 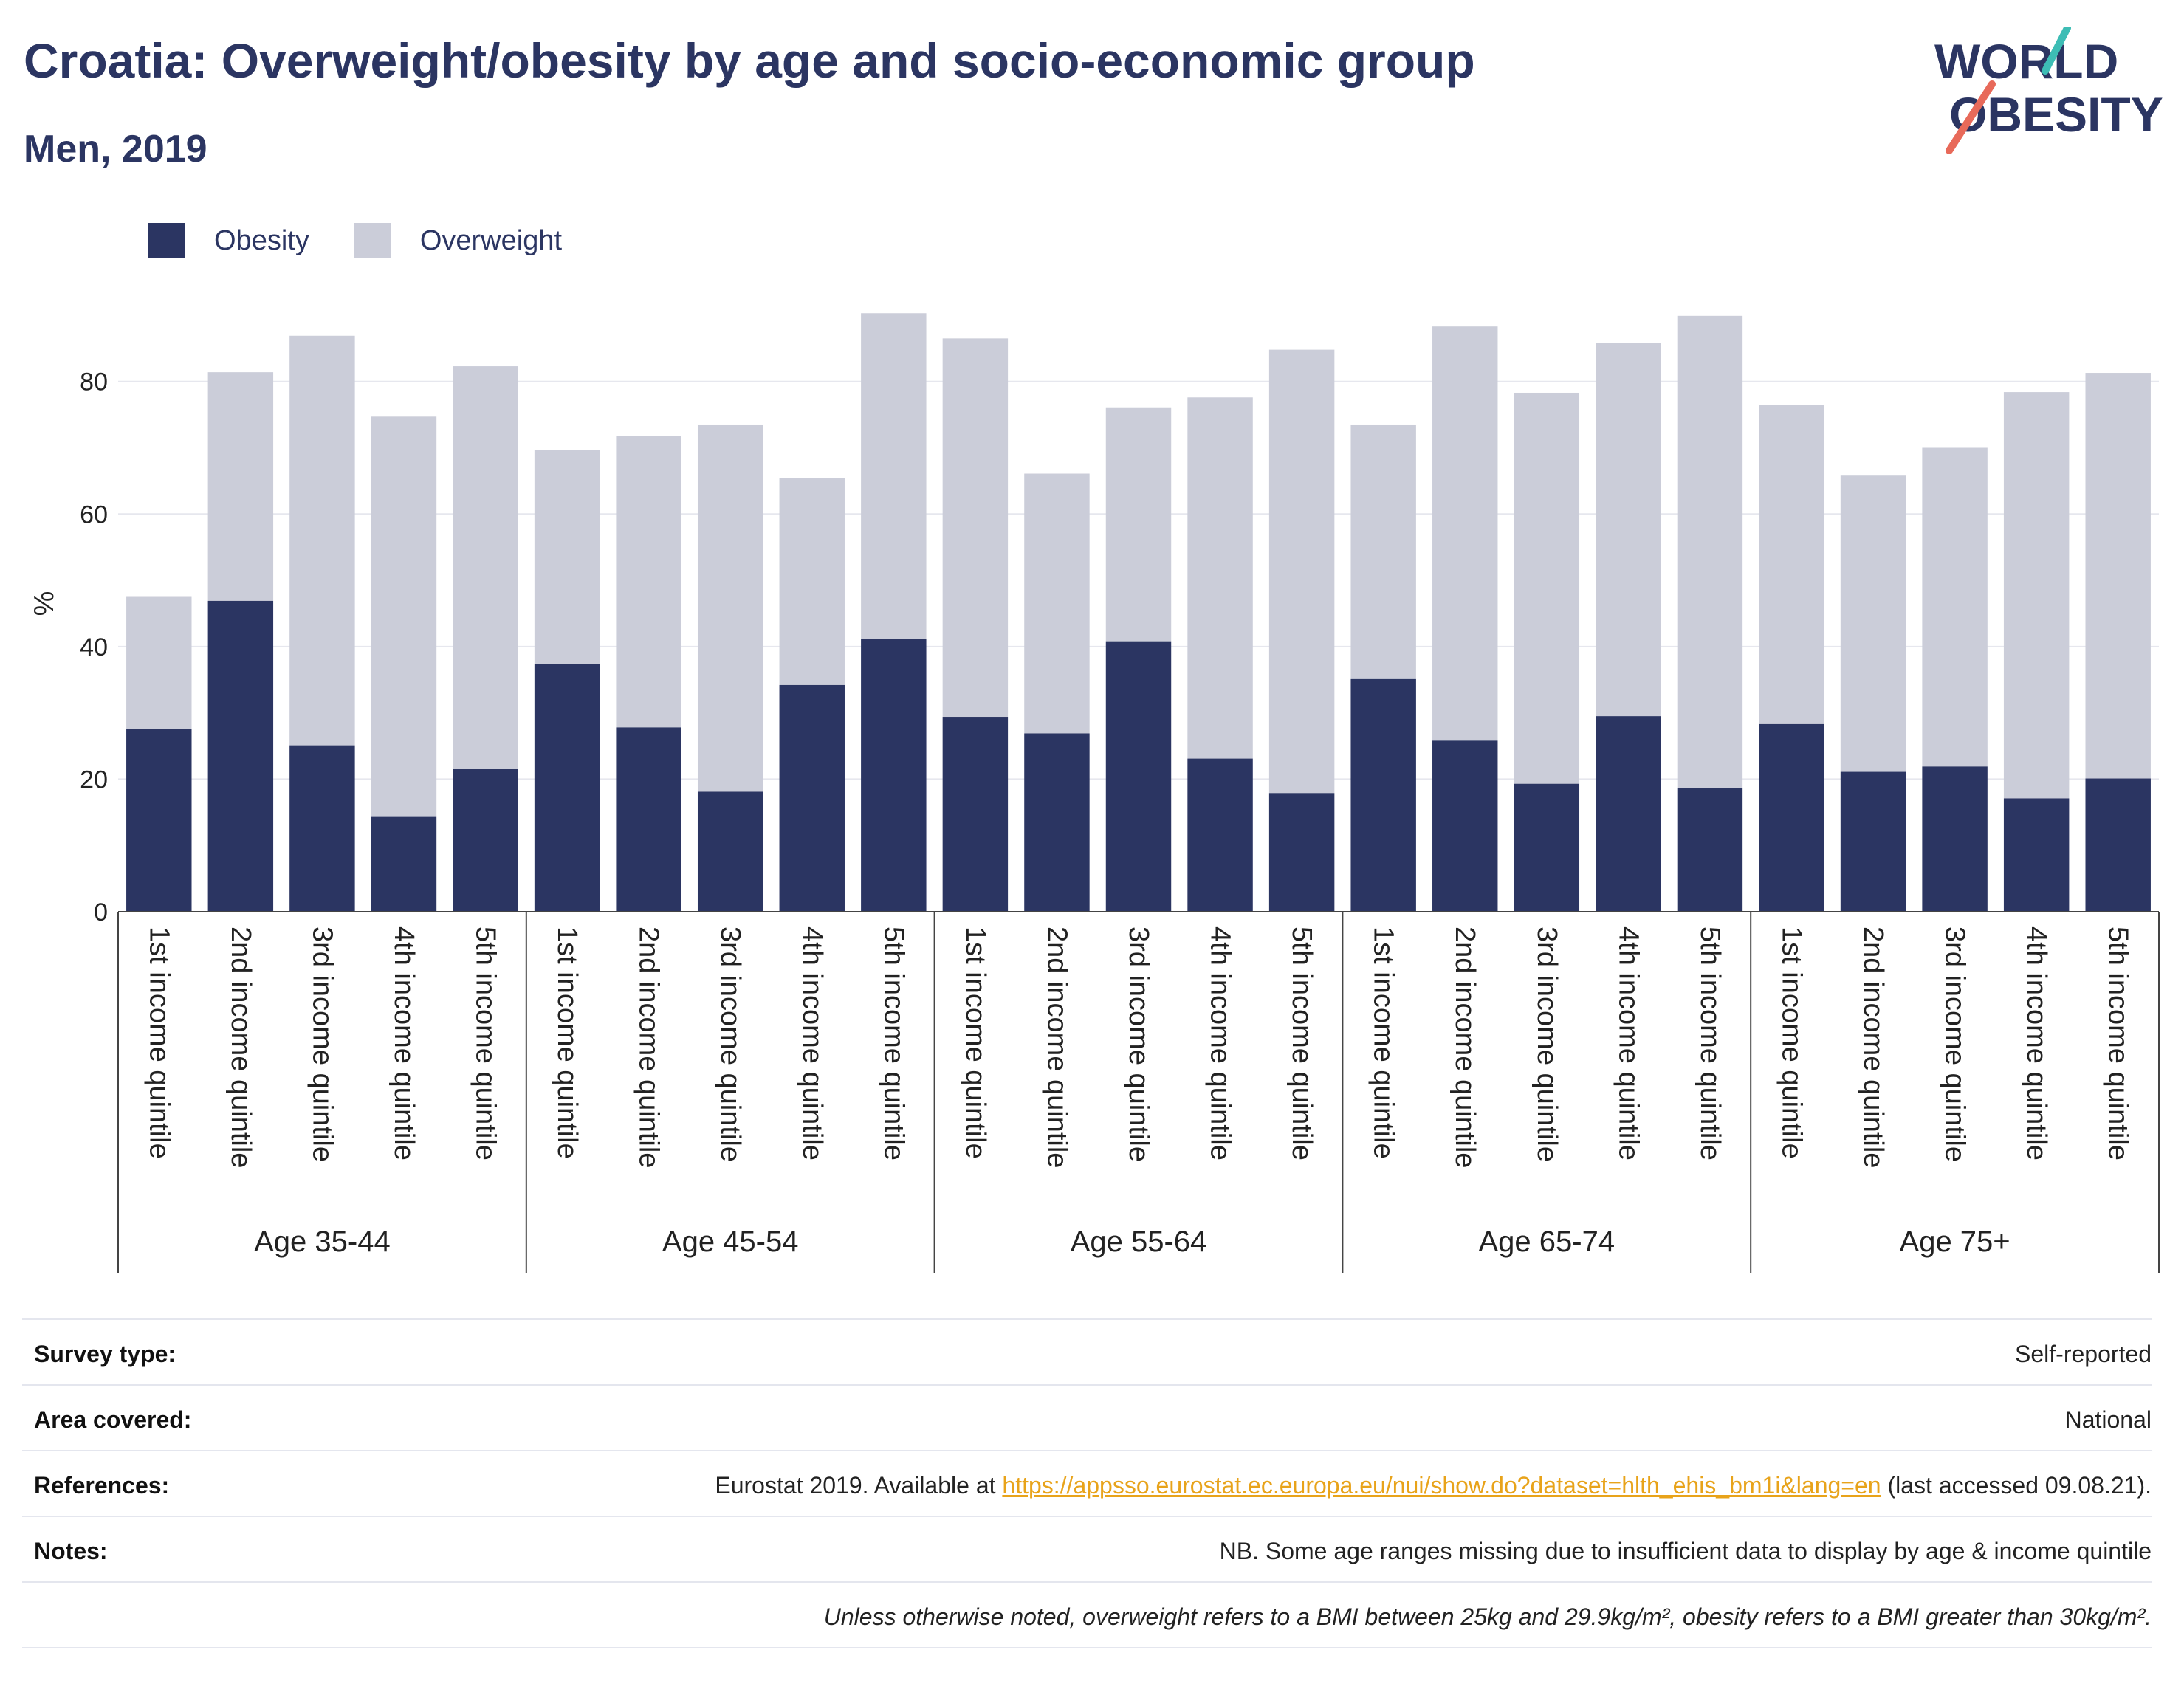 What do you see at coordinates (2056, 51) in the screenshot?
I see `logo-teal-slash` at bounding box center [2056, 51].